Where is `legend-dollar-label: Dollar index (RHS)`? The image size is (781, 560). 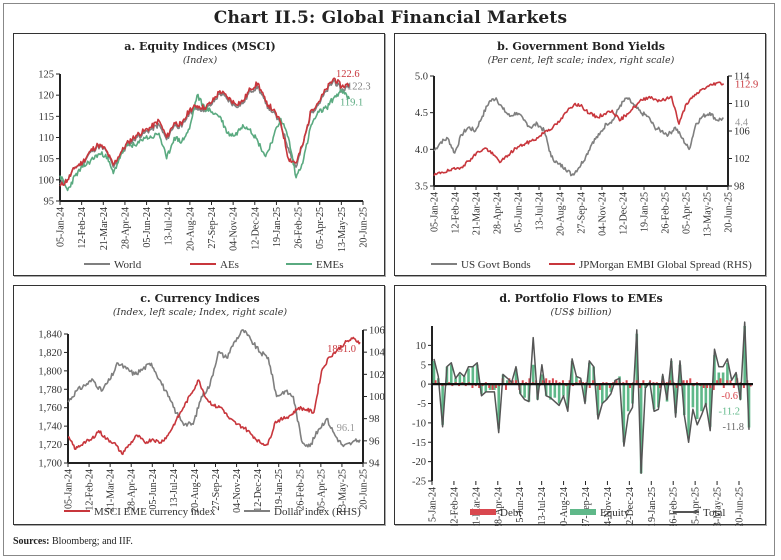
legend-dollar-label: Dollar index (RHS) is located at coordinates (317, 512).